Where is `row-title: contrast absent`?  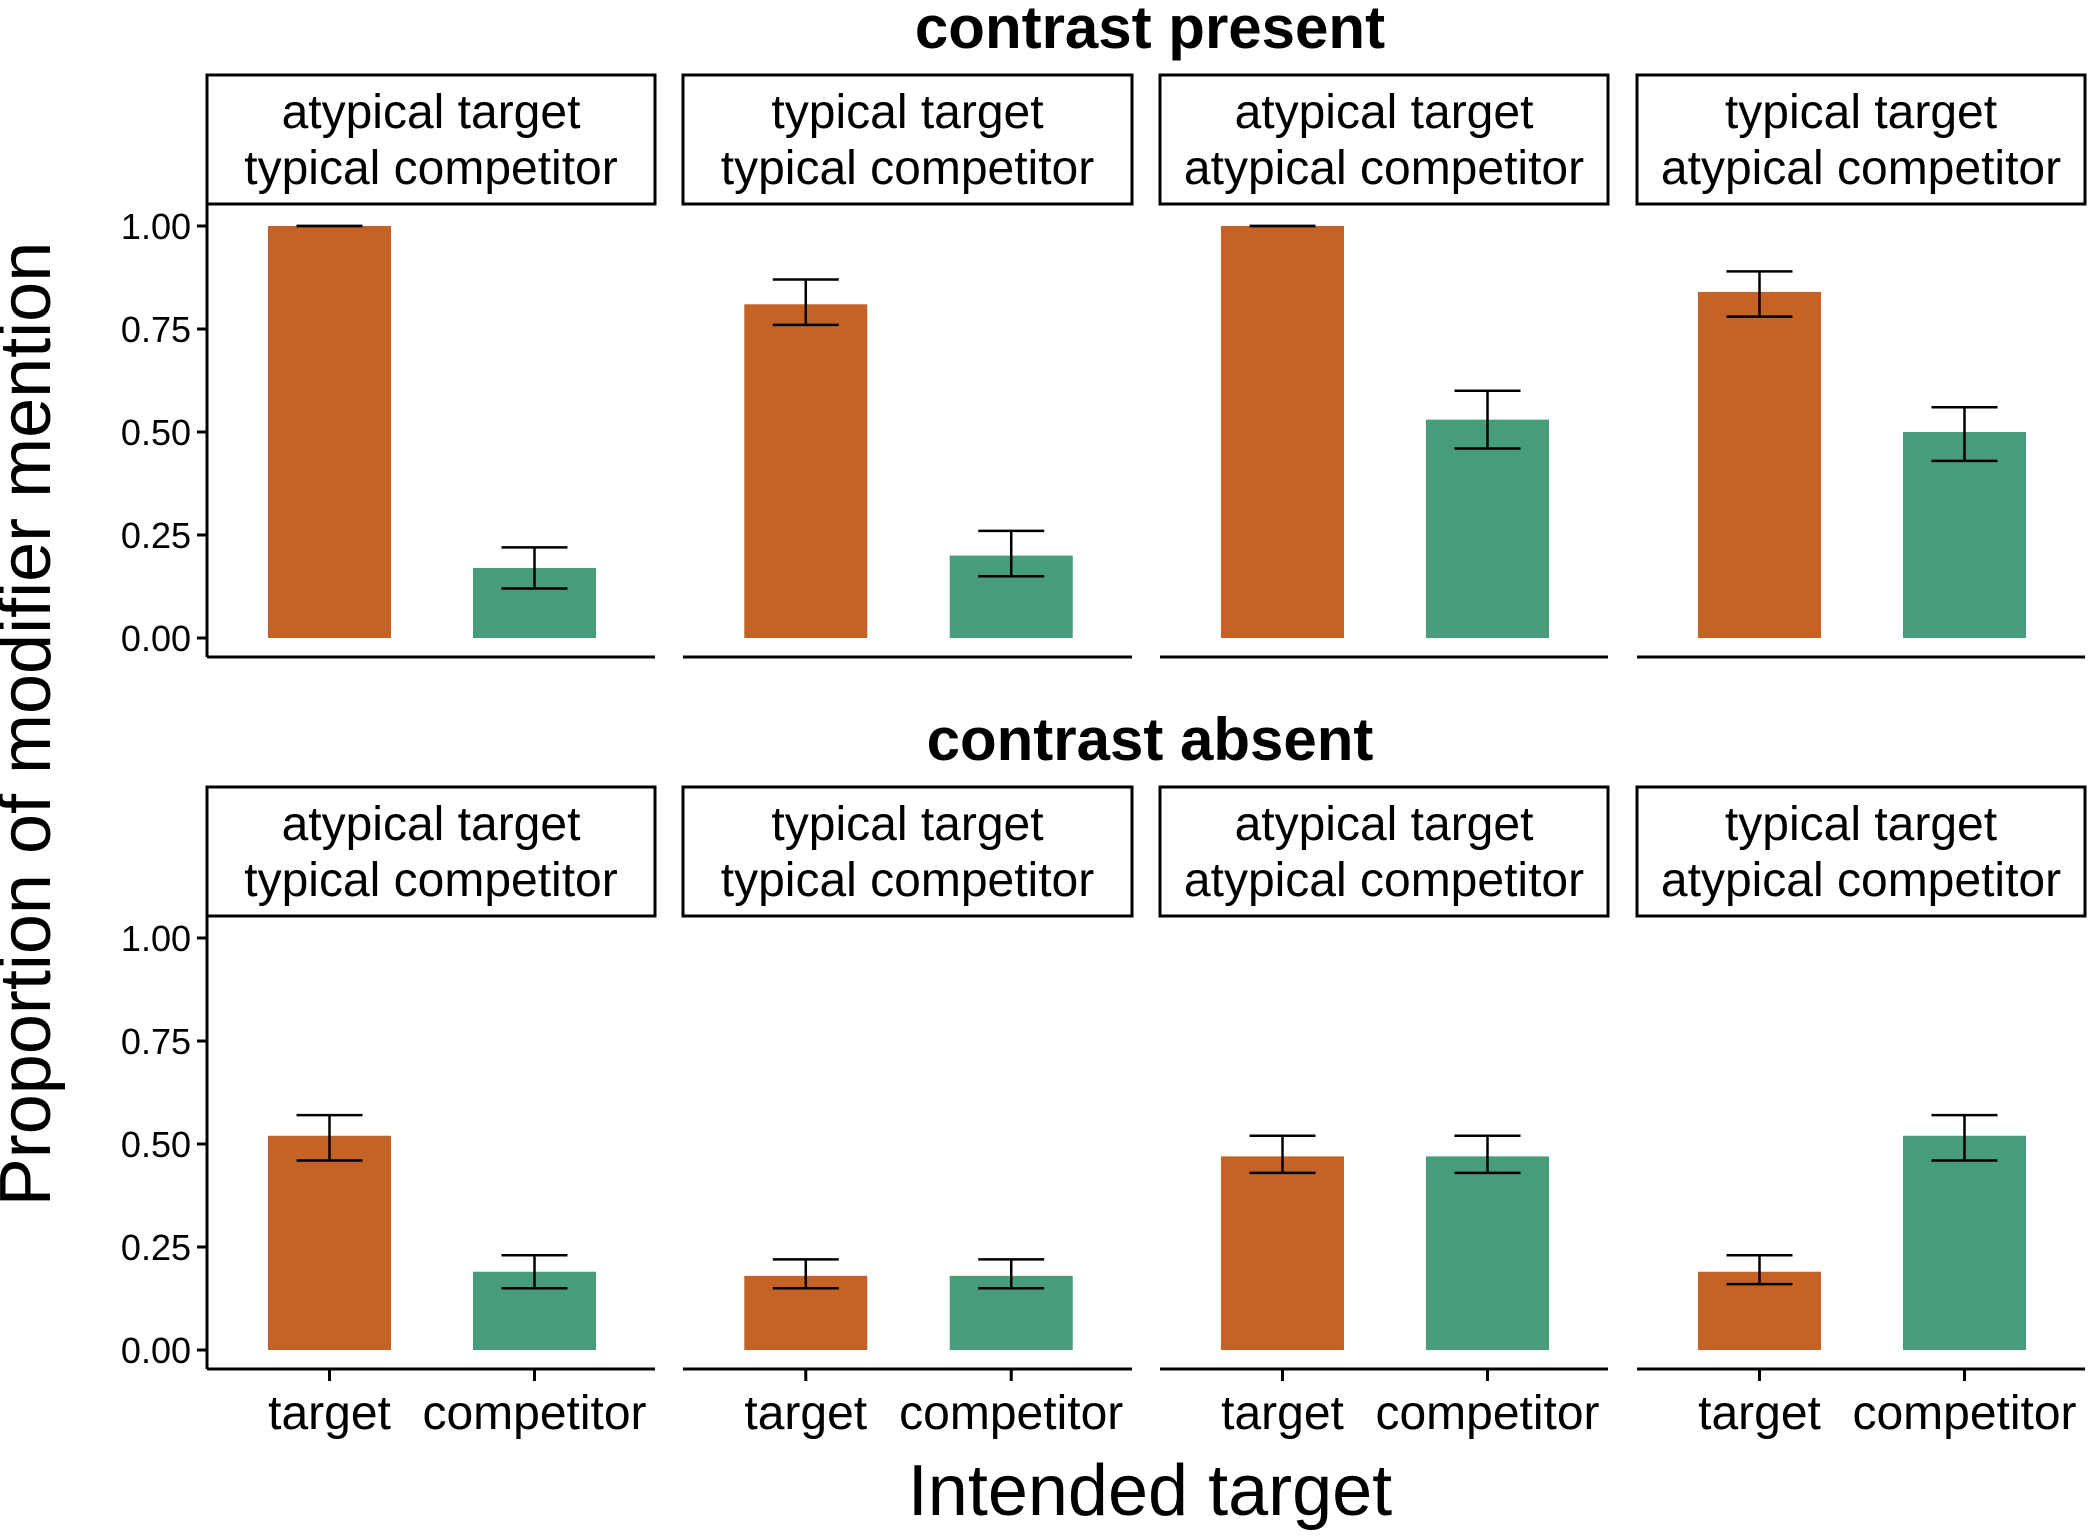
row-title: contrast absent is located at coordinates (1150, 739).